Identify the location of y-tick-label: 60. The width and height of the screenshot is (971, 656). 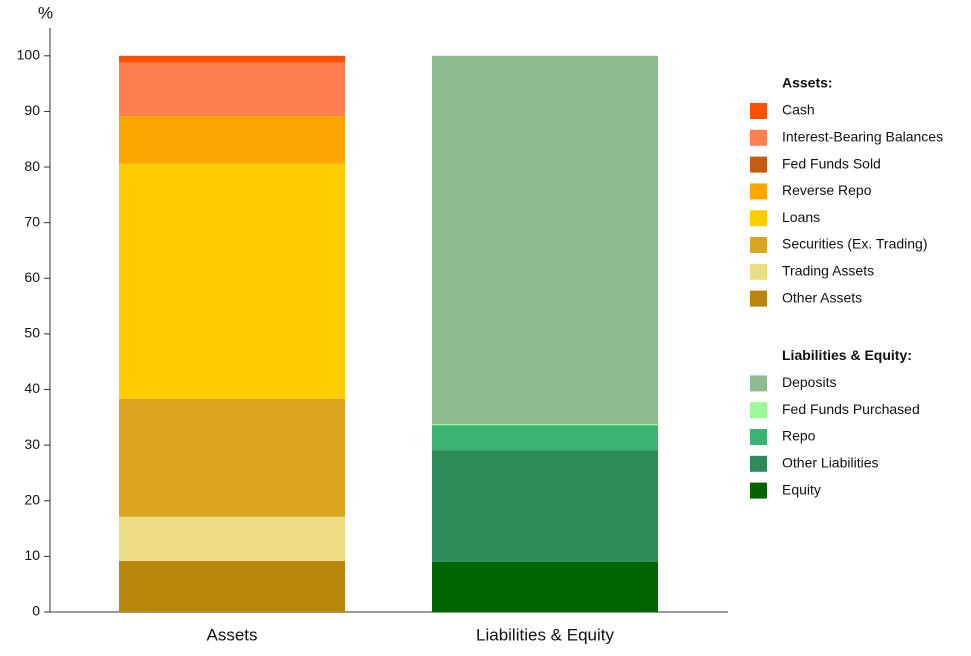
(32, 277).